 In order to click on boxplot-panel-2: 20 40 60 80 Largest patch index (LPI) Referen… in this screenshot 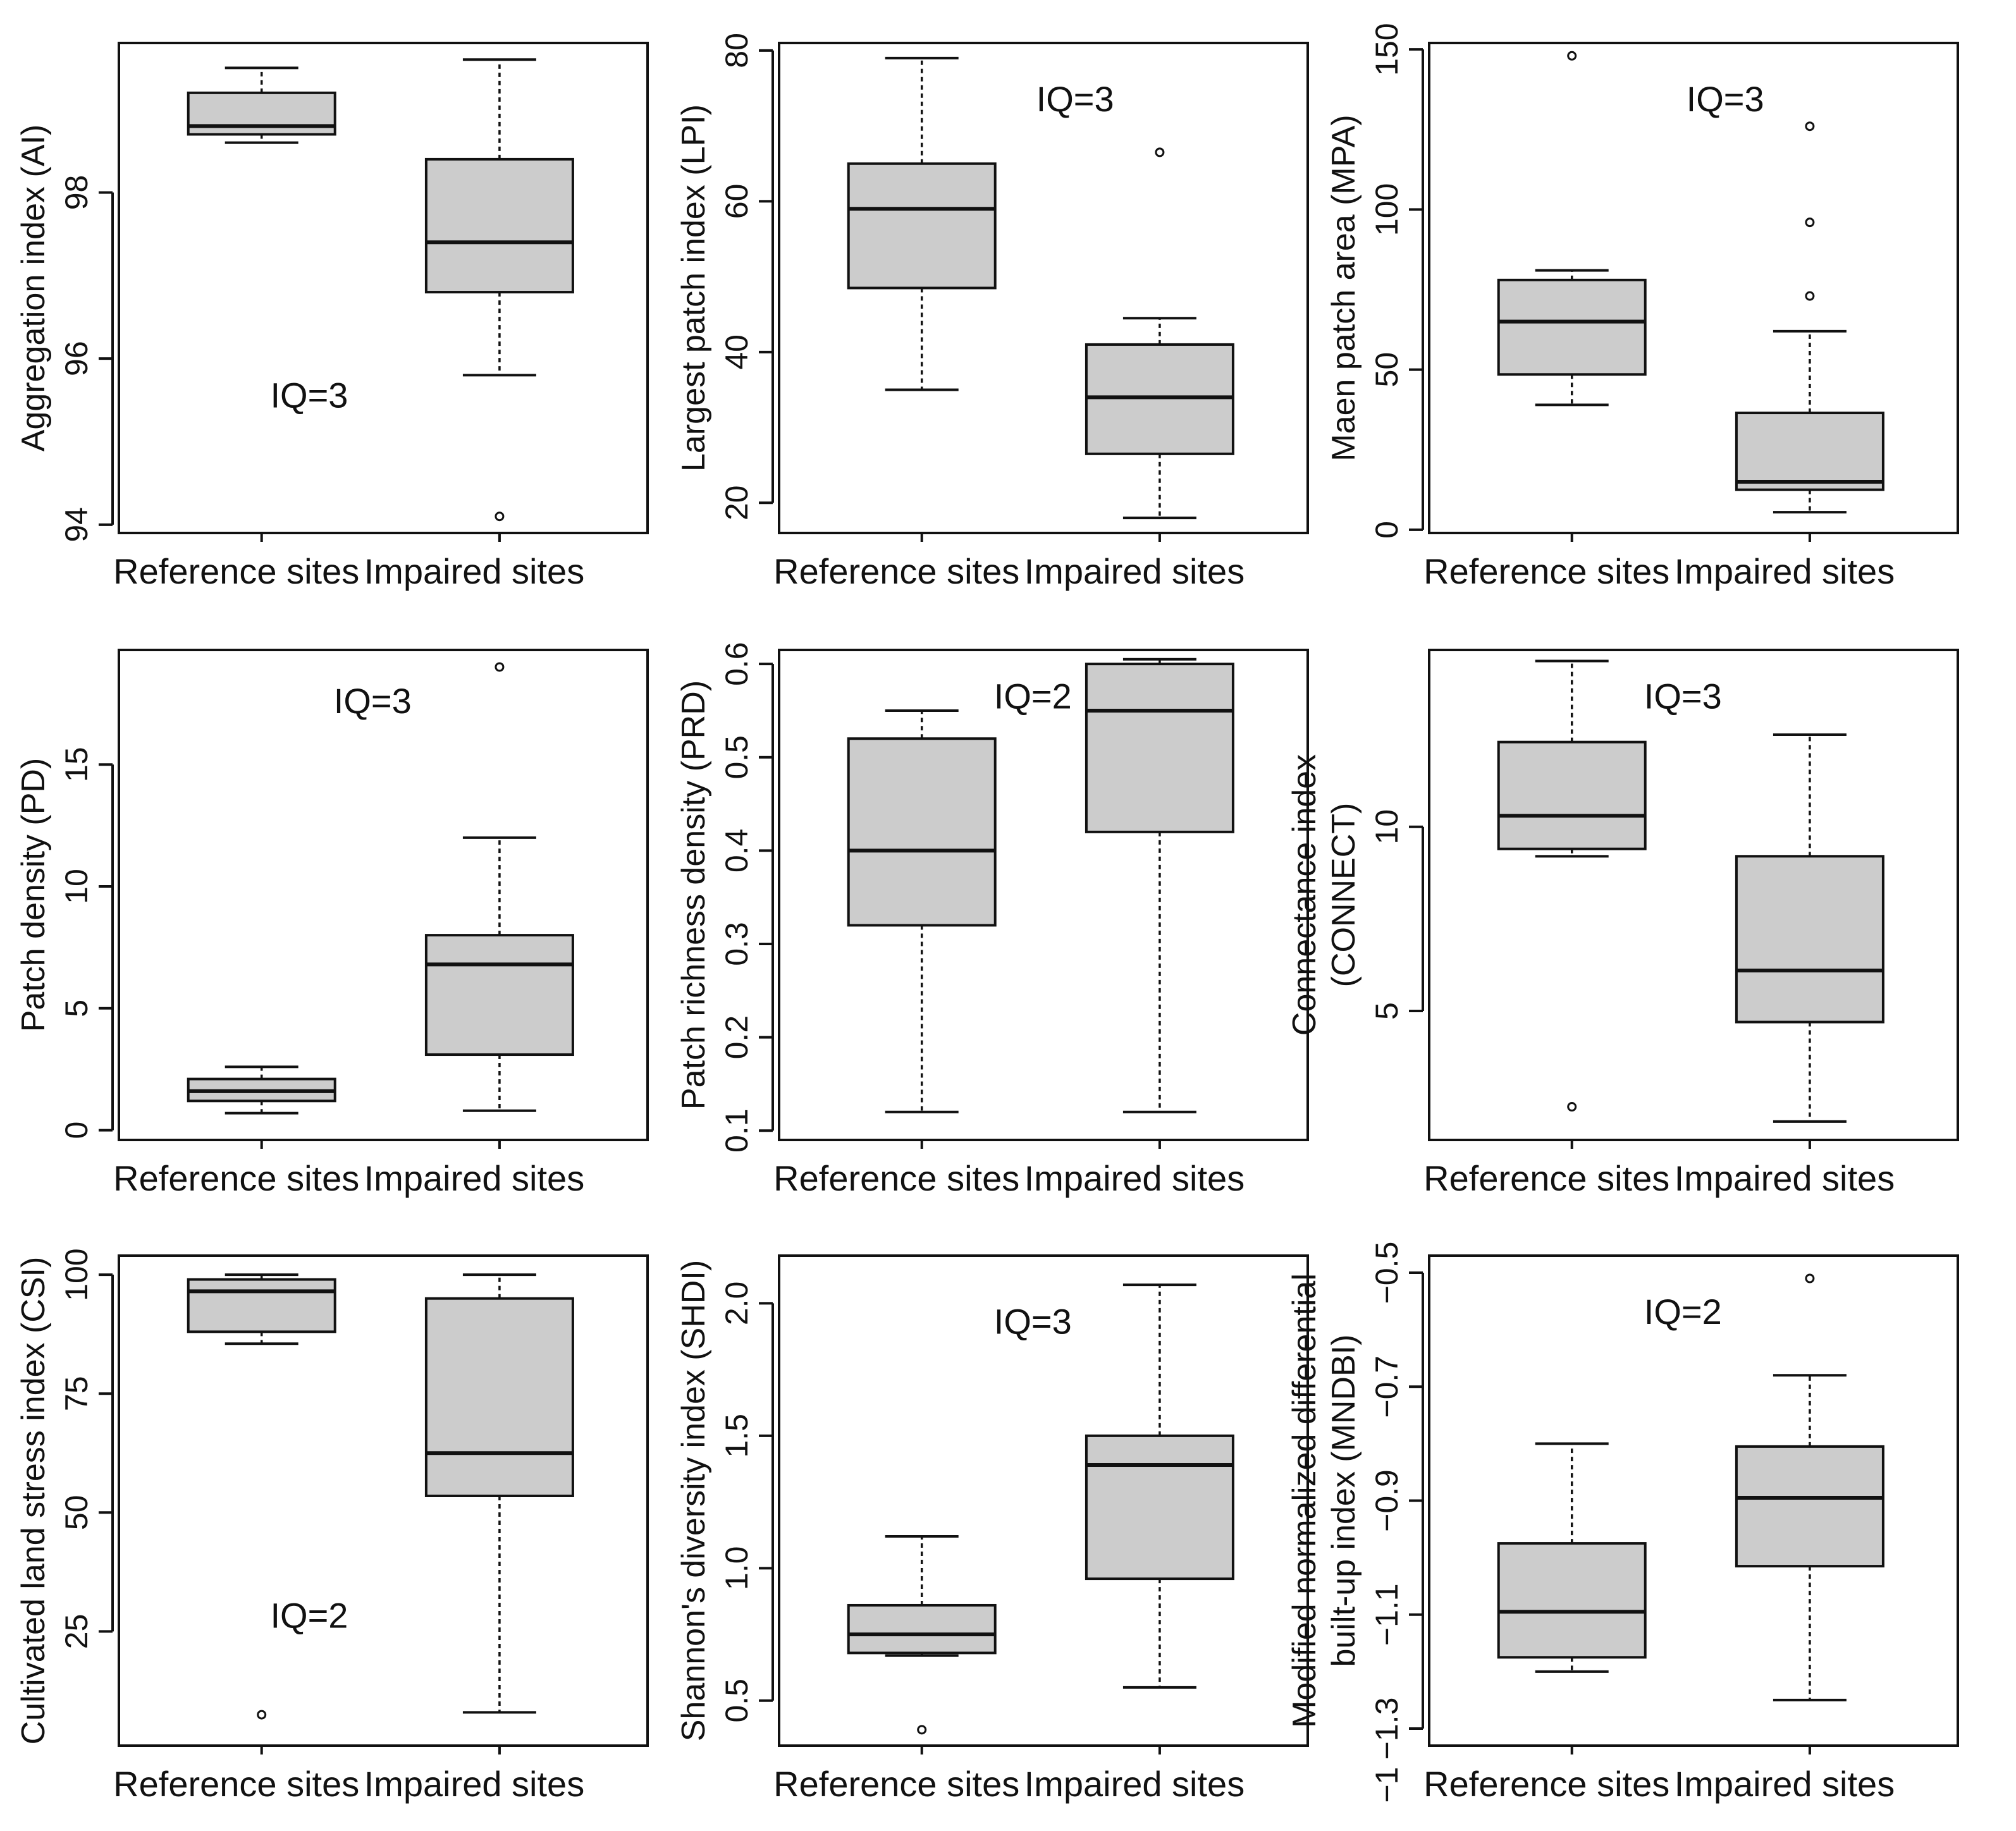, I will do `click(992, 312)`.